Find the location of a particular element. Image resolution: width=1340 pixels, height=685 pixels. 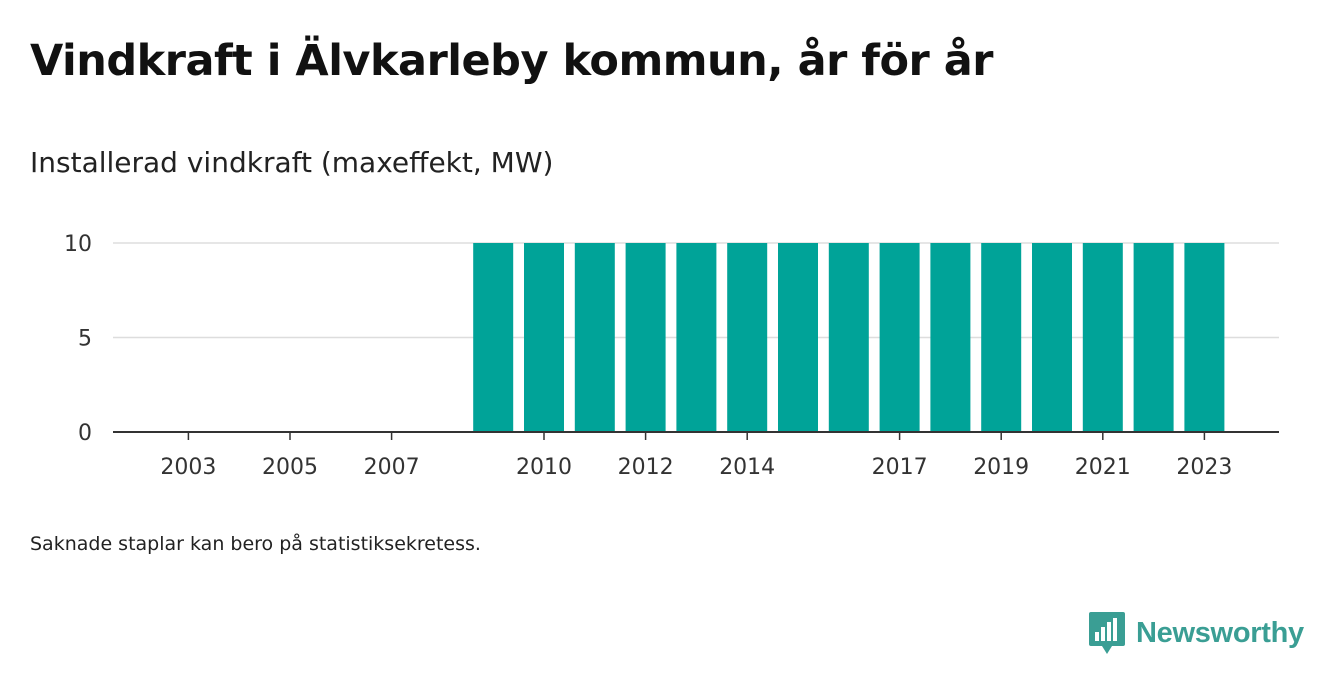

newsworthy-logo-icon is located at coordinates (1107, 633).